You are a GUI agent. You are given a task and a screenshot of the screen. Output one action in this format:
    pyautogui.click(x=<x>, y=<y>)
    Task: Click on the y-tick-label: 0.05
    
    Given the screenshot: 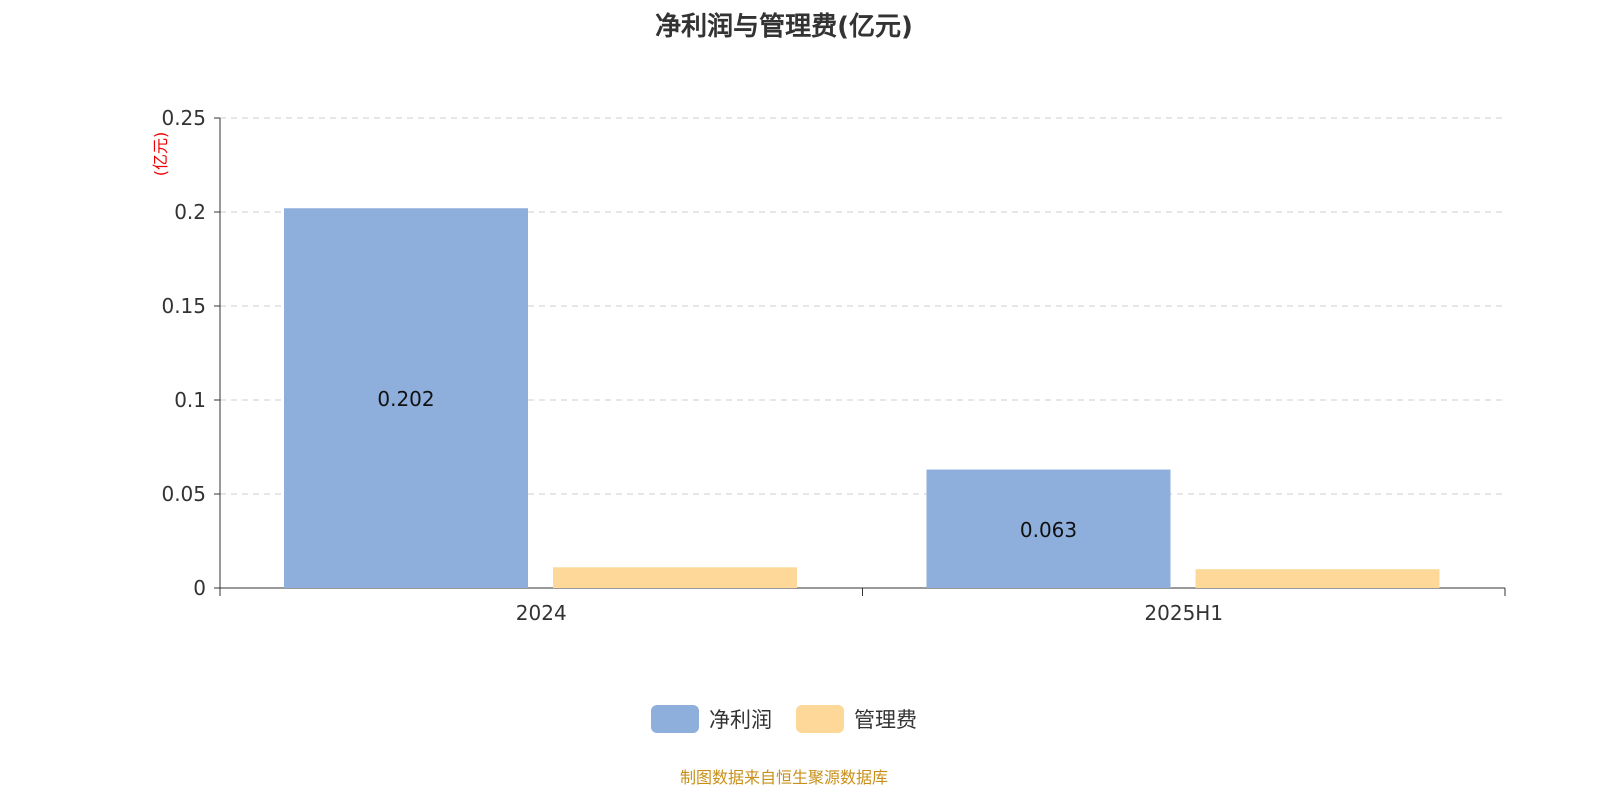 What is the action you would take?
    pyautogui.click(x=183, y=494)
    